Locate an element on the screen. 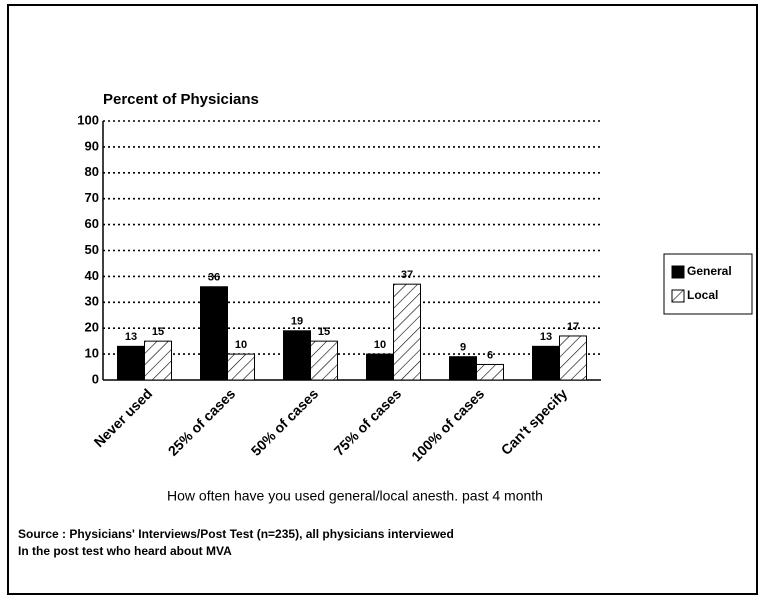  y-tick-label: 30 is located at coordinates (92, 301).